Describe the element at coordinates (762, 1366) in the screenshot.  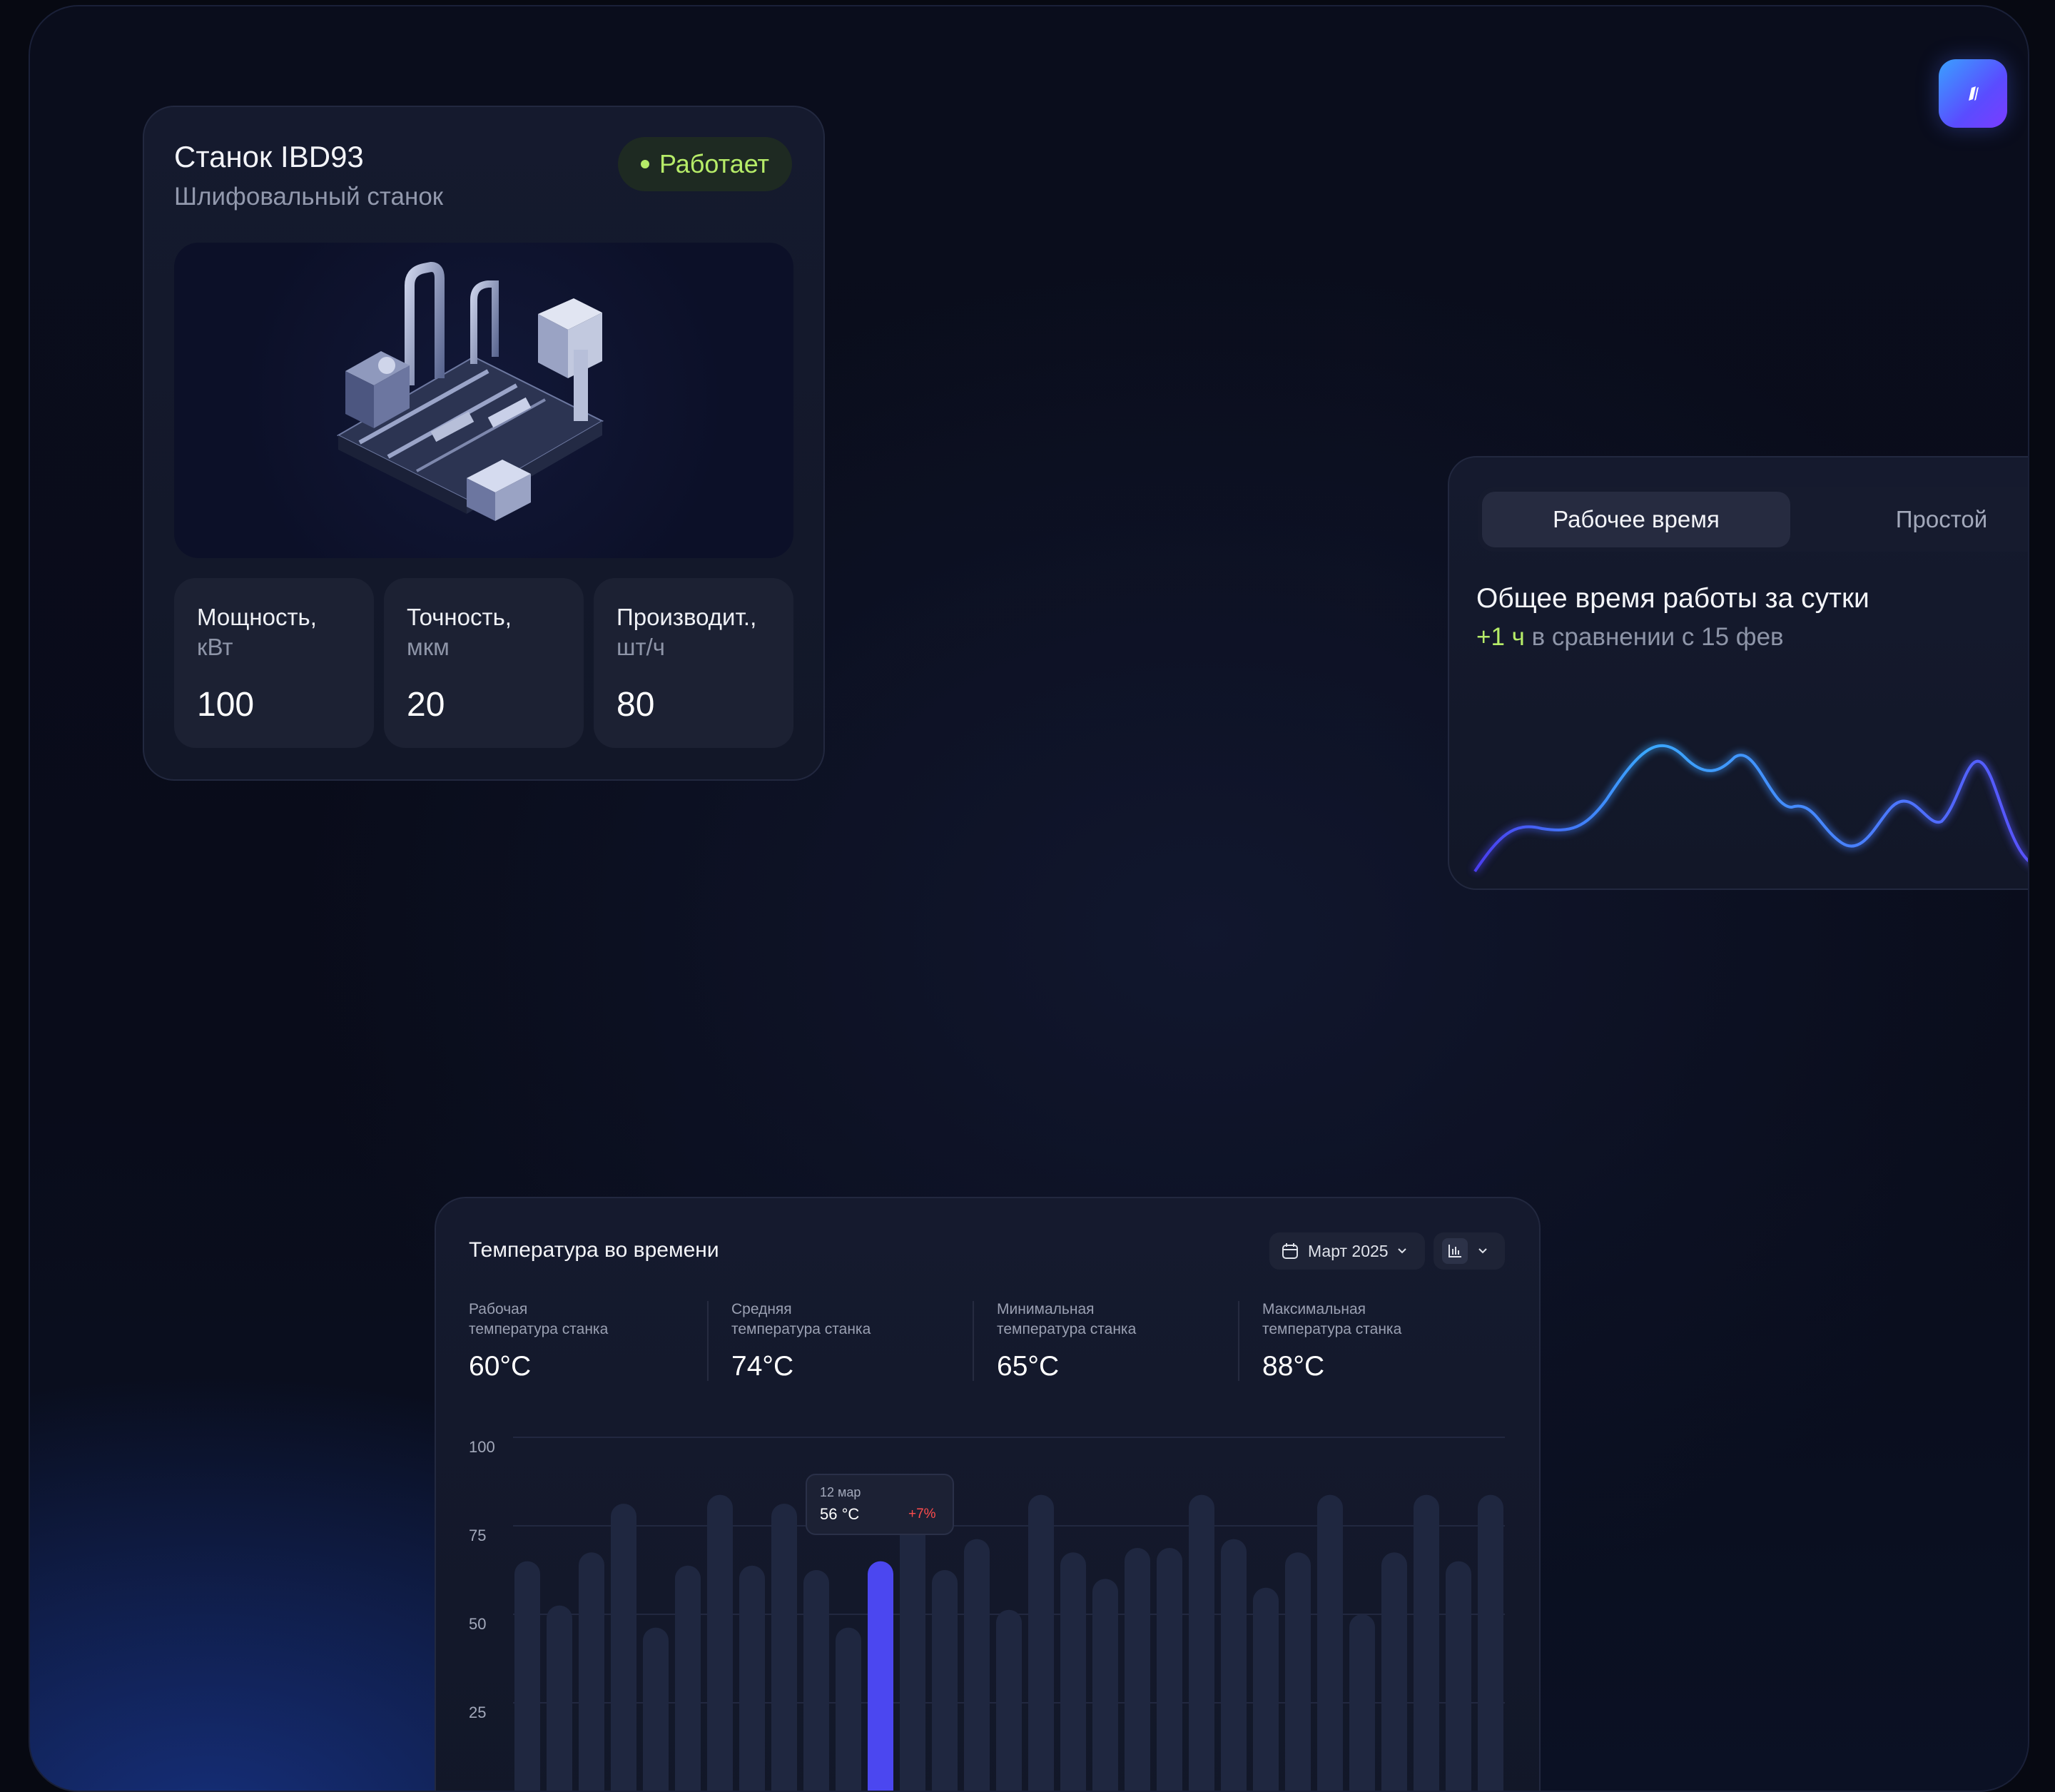
I see `metric-value: 74°C` at that location.